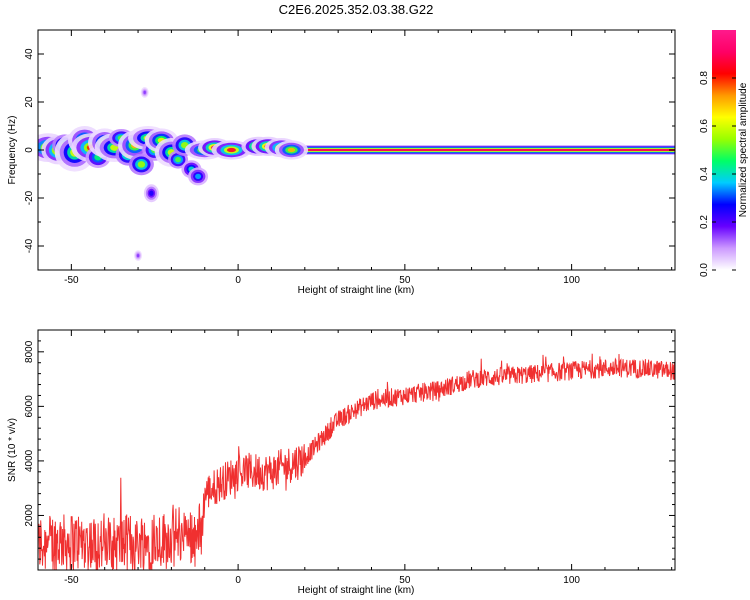 The height and width of the screenshot is (600, 750). Describe the element at coordinates (704, 174) in the screenshot. I see `colorbar-tick-label: 0.4` at that location.